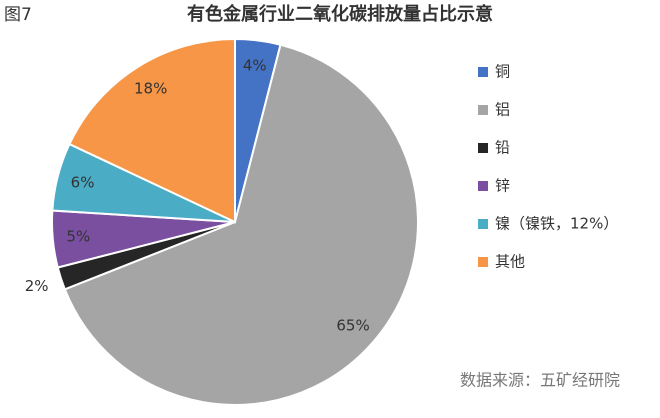 Image resolution: width=660 pixels, height=418 pixels. Describe the element at coordinates (502, 110) in the screenshot. I see `legend-label: 铝` at that location.